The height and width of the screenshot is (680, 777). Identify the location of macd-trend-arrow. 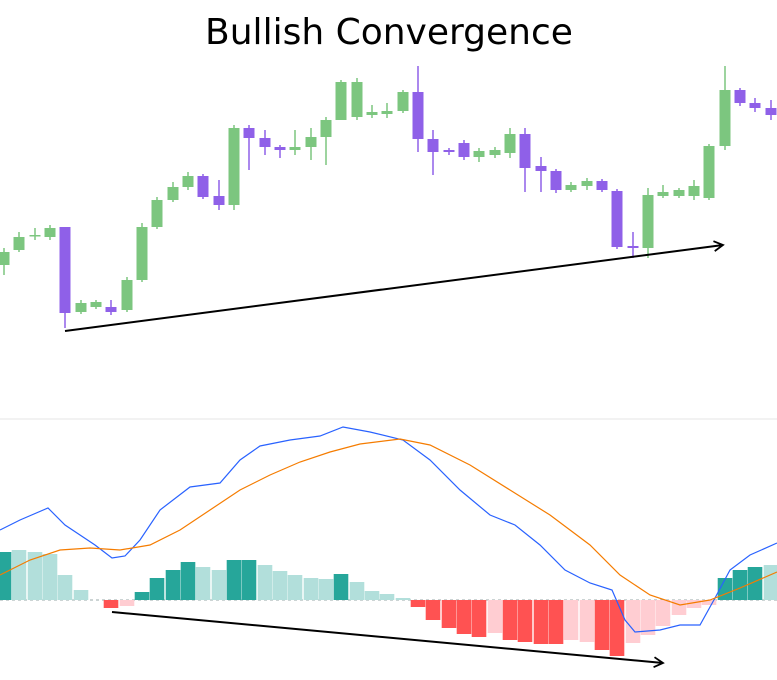
(388, 639).